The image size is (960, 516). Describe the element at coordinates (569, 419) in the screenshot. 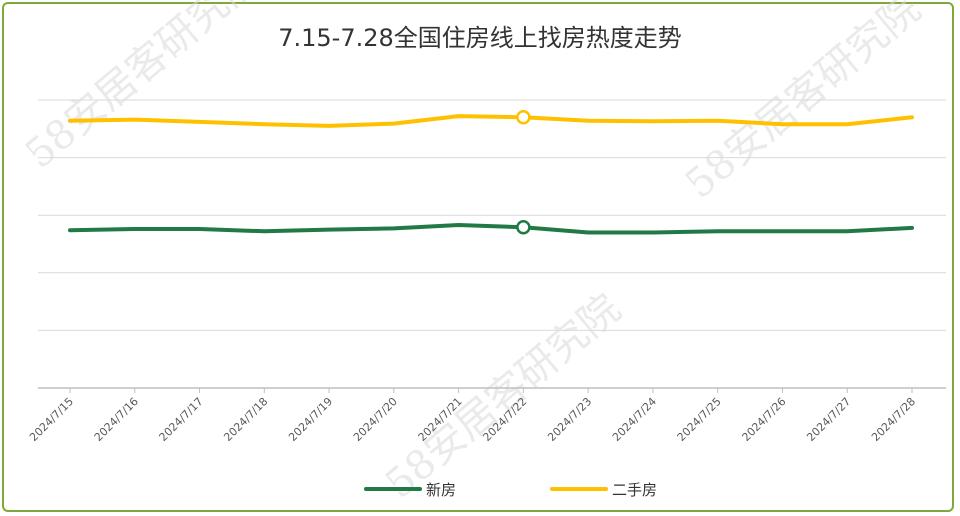

I see `x-tick-label: 2024/7/23` at that location.